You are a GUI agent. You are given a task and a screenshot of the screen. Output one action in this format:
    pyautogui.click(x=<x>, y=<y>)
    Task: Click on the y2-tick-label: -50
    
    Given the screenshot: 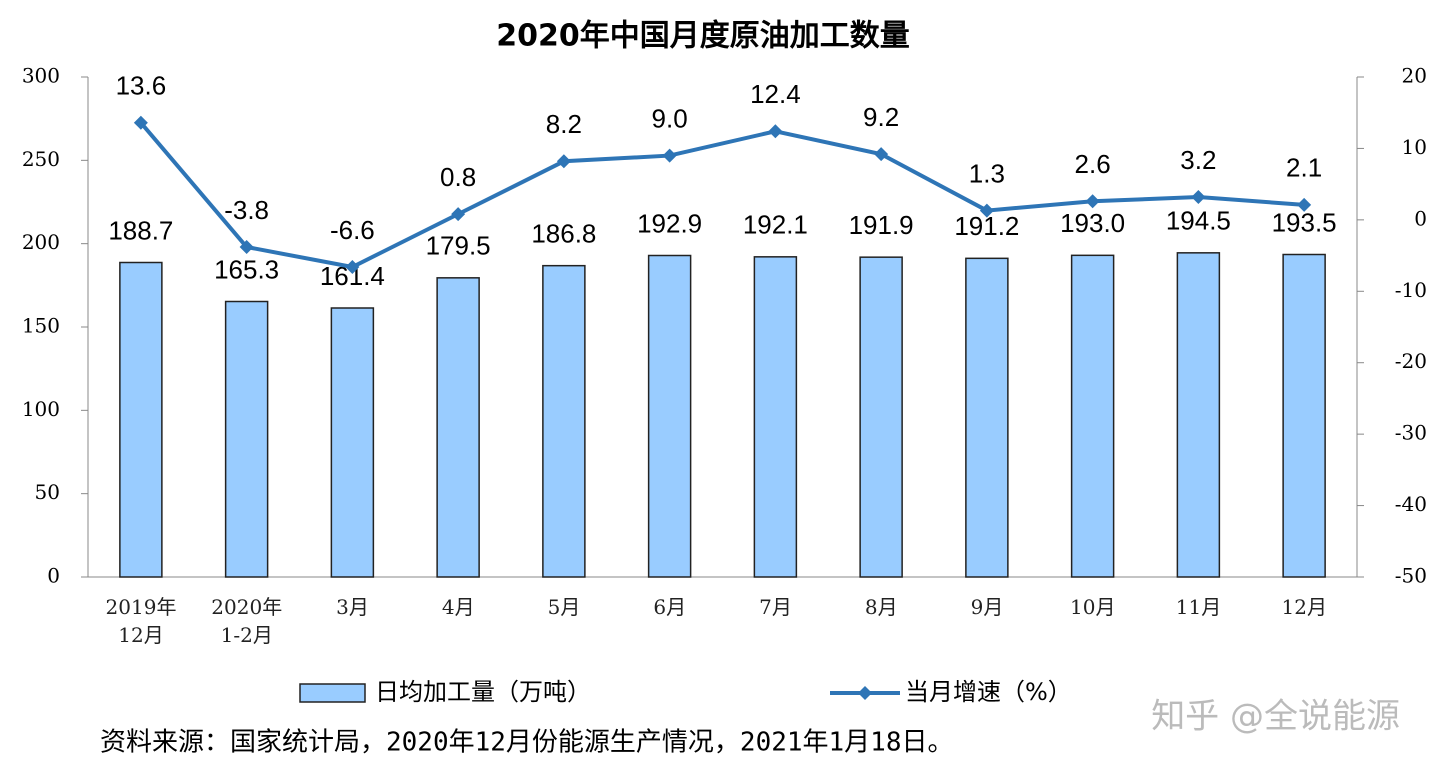 What is the action you would take?
    pyautogui.click(x=1411, y=576)
    